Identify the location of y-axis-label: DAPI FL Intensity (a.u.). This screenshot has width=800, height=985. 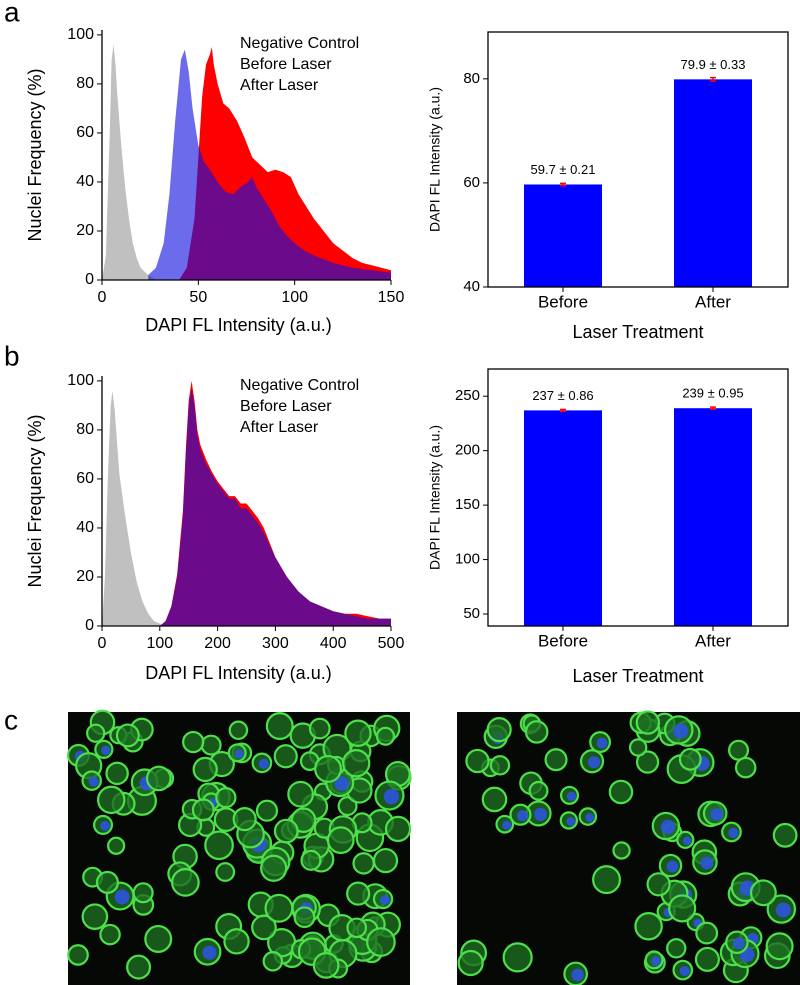
(435, 497).